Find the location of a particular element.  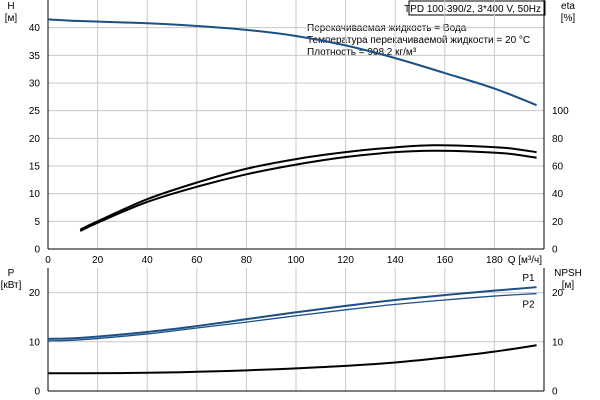

y-left-tick-label: 15 is located at coordinates (35, 167).